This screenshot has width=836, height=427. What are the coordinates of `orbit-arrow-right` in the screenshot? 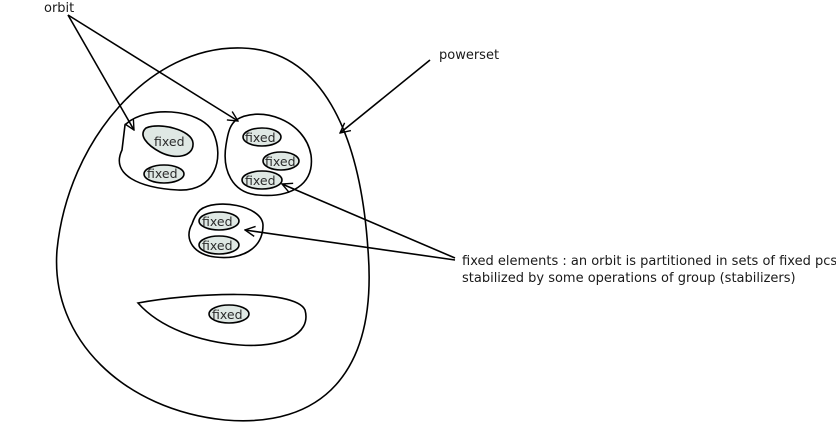 It's located at (152, 67).